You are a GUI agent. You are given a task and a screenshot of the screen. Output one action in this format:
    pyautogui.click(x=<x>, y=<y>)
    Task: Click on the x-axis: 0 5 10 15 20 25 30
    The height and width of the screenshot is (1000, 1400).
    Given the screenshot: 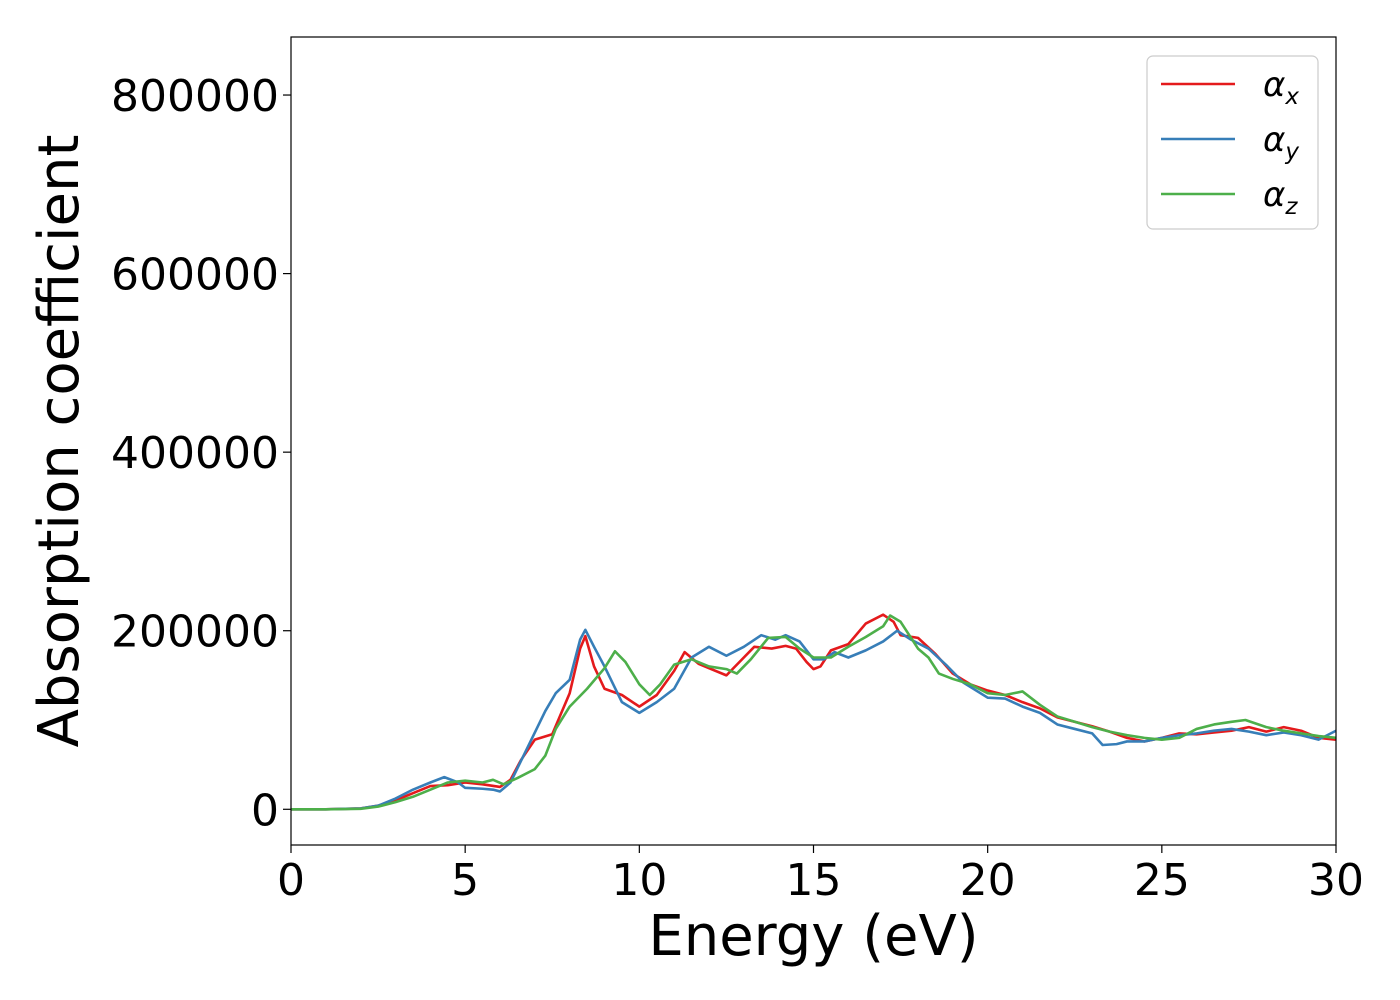 What is the action you would take?
    pyautogui.click(x=820, y=875)
    